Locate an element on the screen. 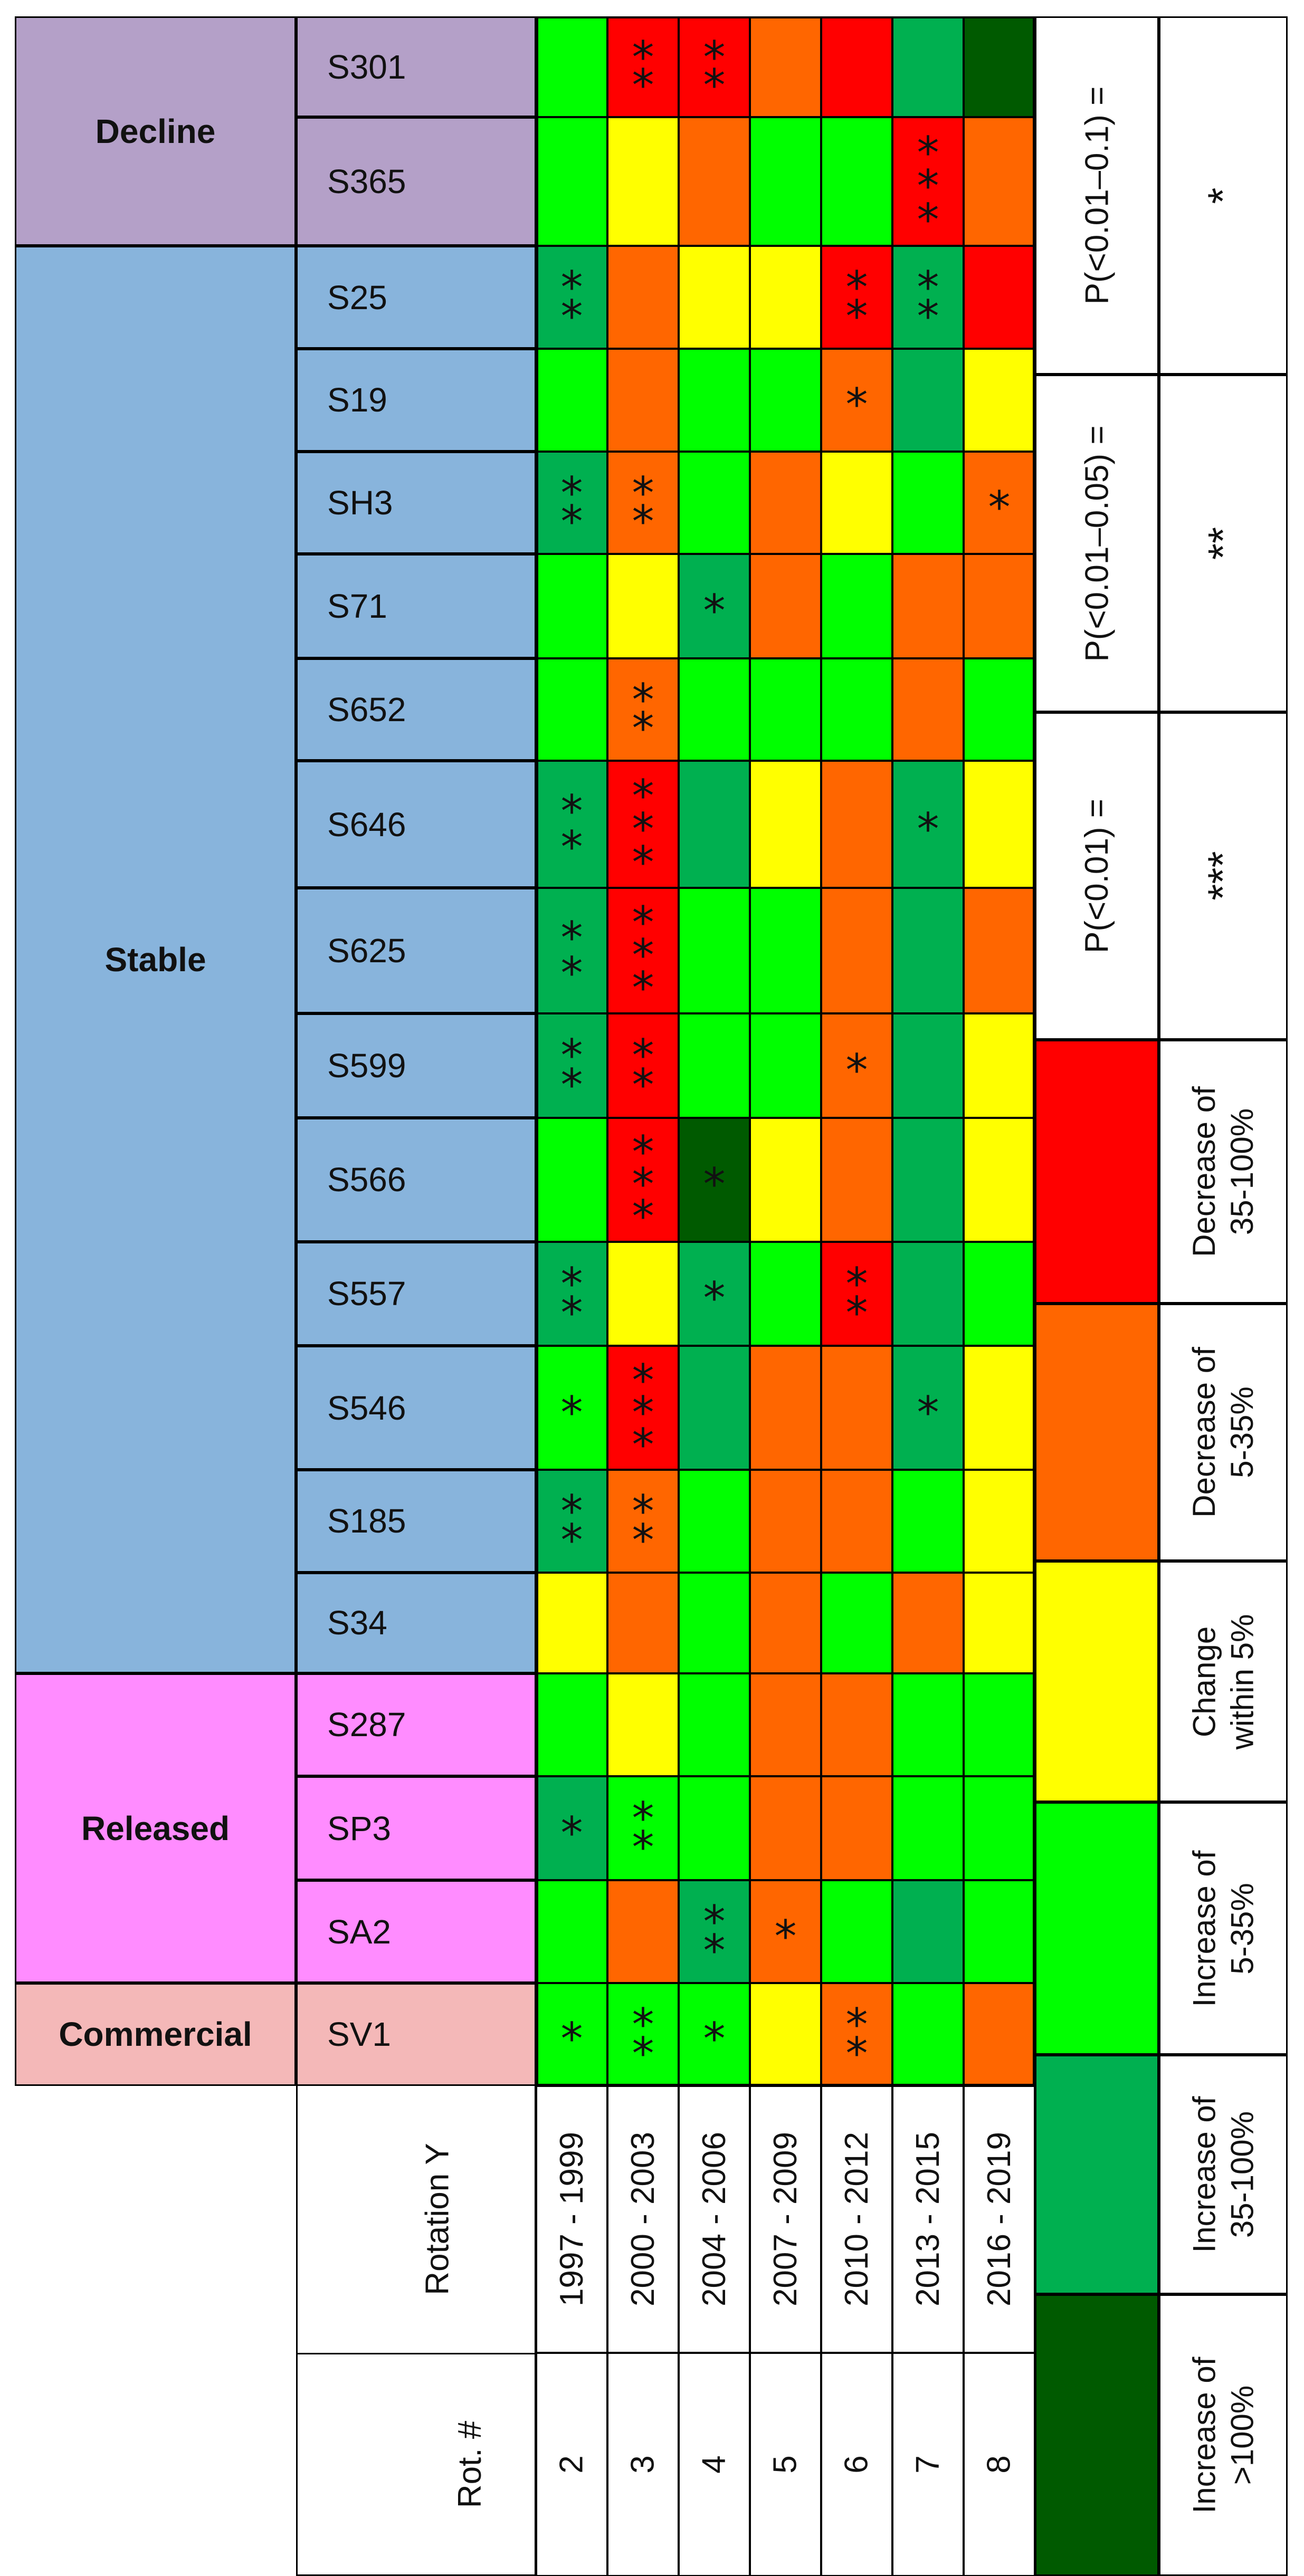 The image size is (1304, 2576). site-label: SP3 is located at coordinates (416, 1828).